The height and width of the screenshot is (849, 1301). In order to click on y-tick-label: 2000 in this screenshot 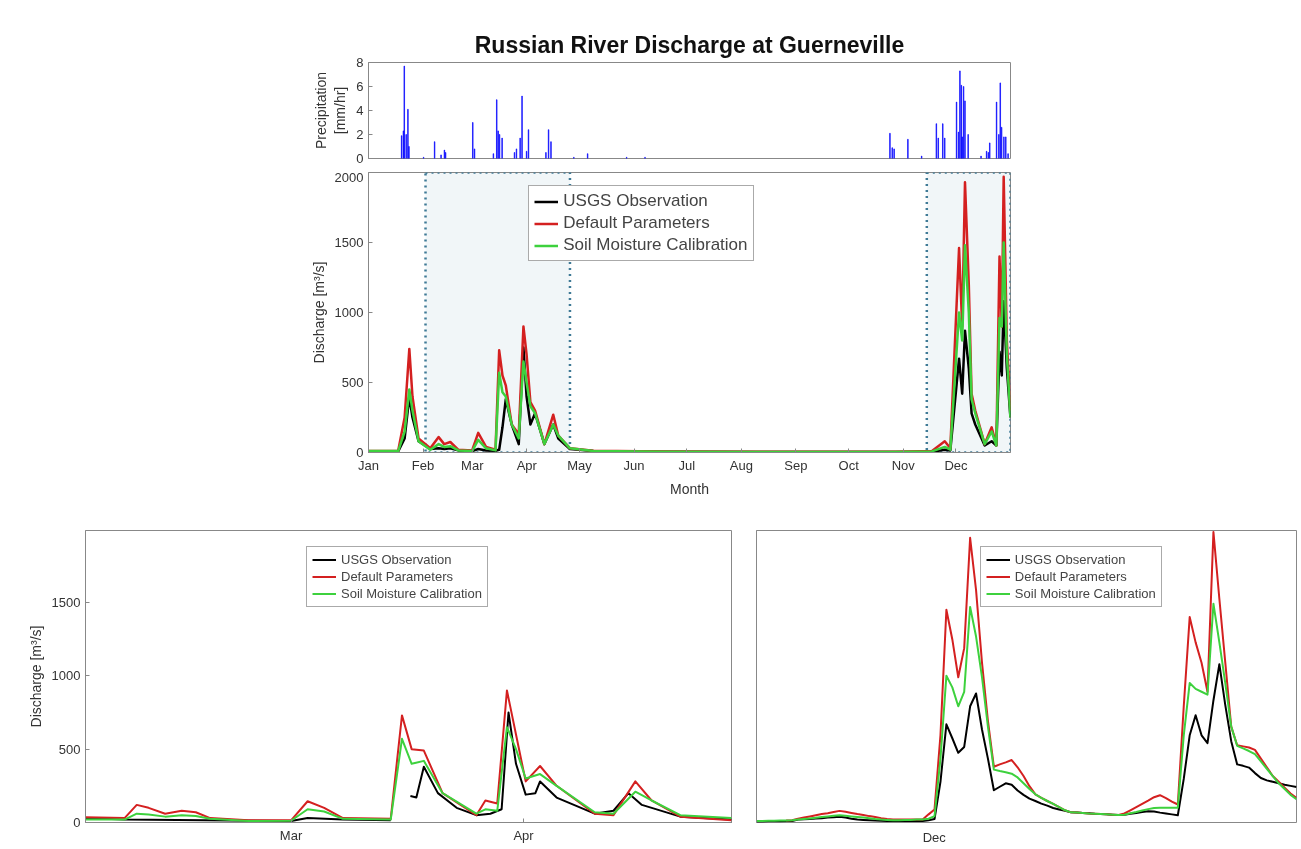, I will do `click(349, 177)`.